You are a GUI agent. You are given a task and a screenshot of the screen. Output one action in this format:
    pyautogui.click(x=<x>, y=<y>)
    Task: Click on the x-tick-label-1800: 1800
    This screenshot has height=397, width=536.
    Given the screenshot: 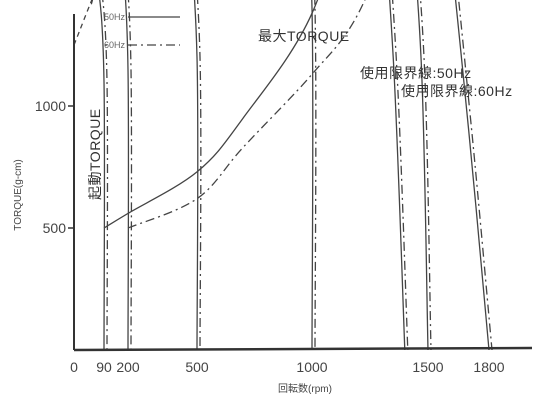 What is the action you would take?
    pyautogui.click(x=488, y=367)
    